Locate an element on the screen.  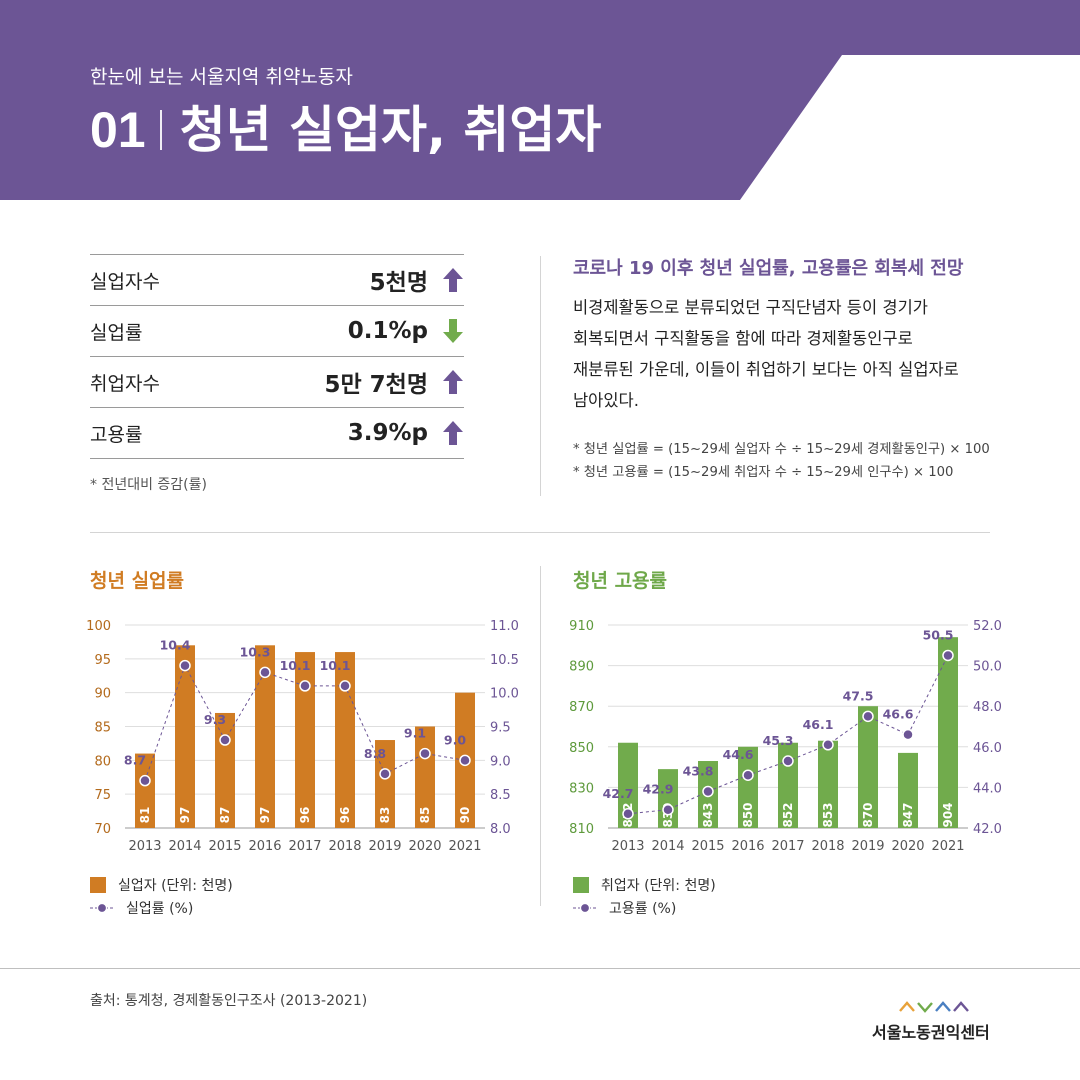
bar-value-label: 904 is located at coordinates (948, 814).